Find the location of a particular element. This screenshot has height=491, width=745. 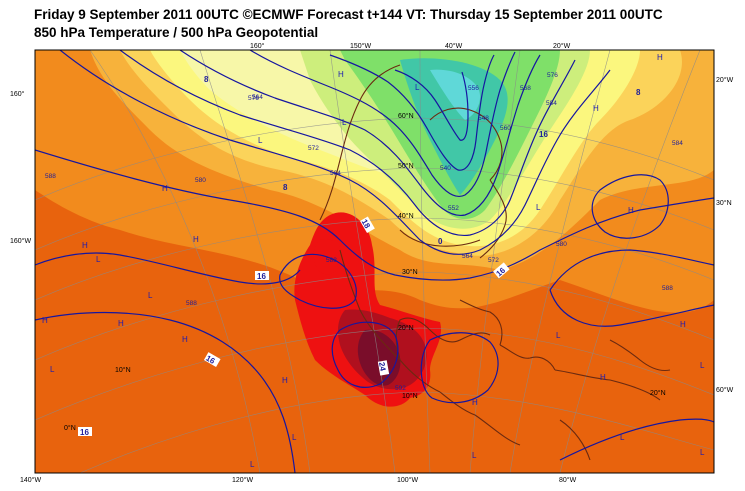

lon-top-40w: 40°W is located at coordinates (454, 46).